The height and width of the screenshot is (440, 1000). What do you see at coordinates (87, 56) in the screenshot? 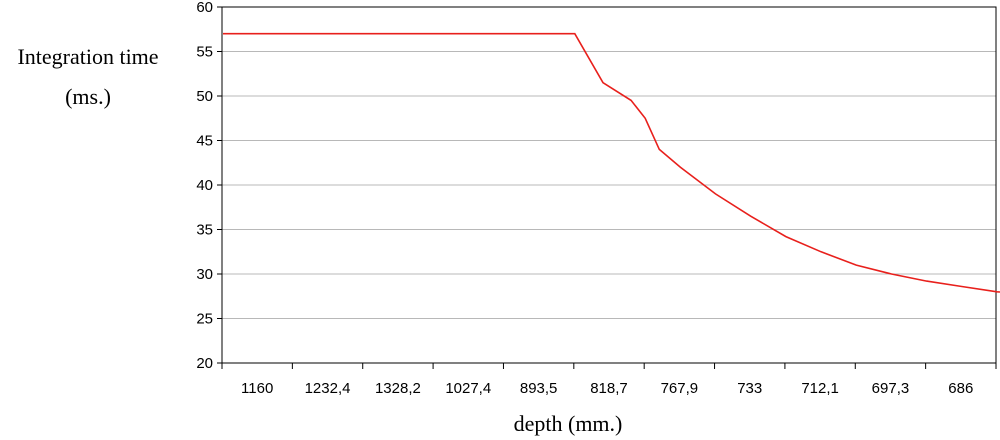
I see `y-axis-title-line1: Integration time` at bounding box center [87, 56].